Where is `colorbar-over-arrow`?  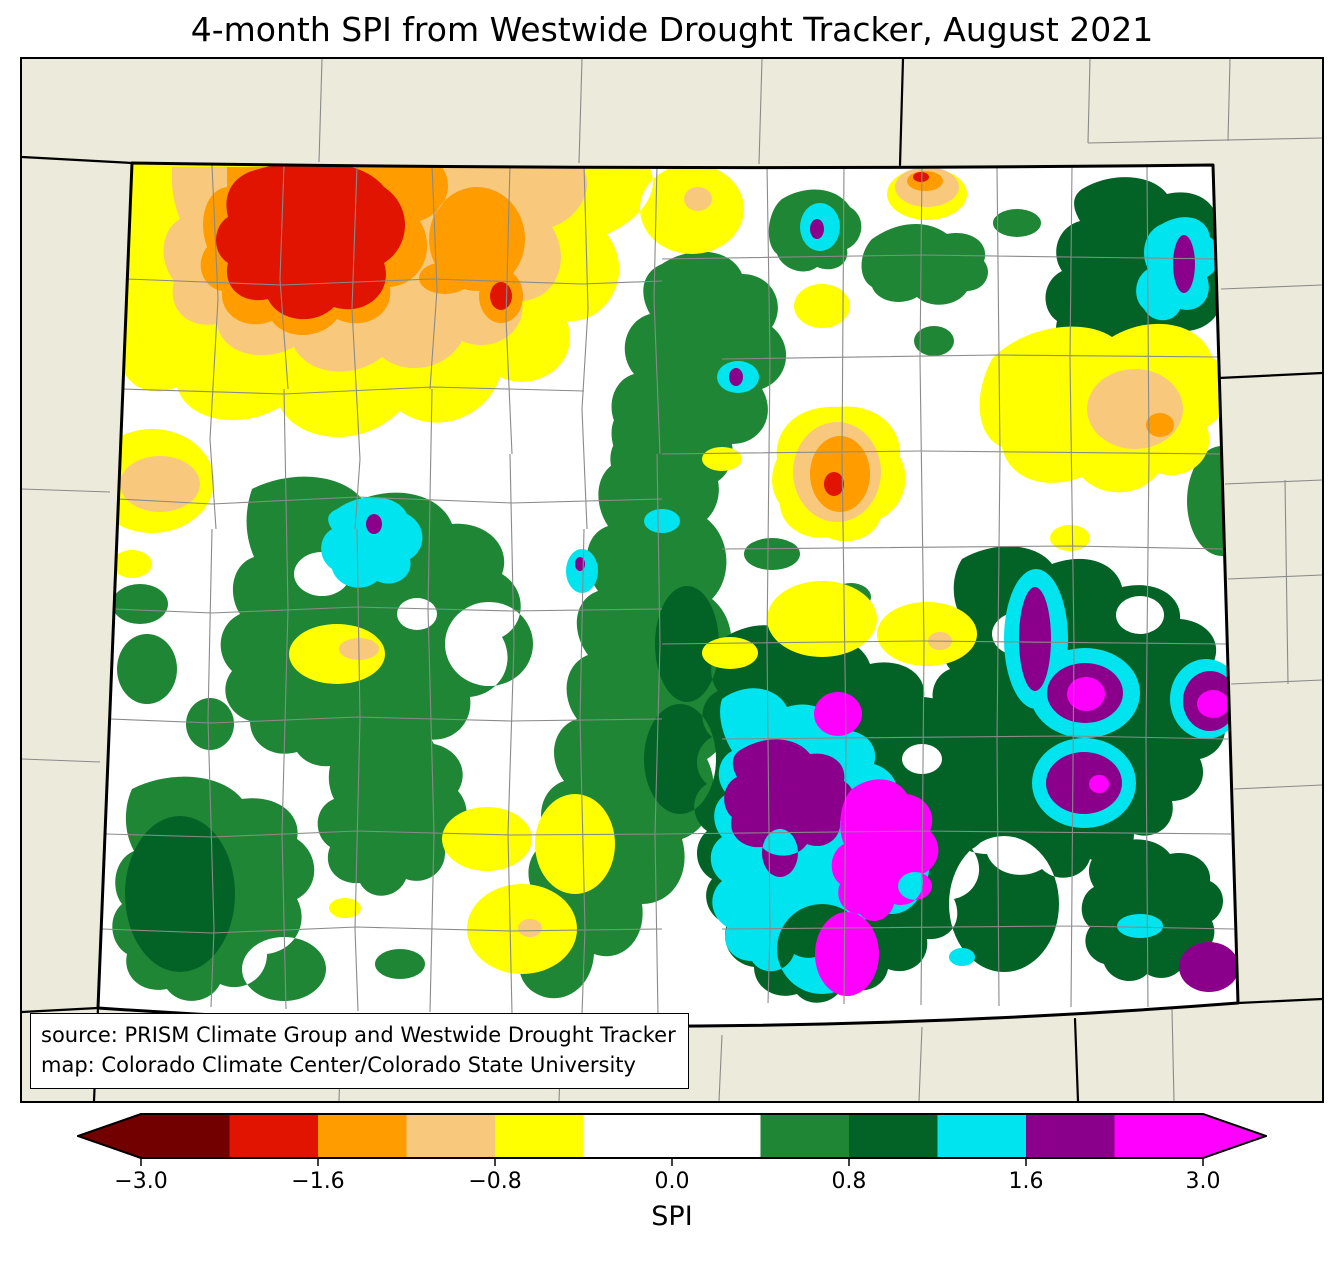
colorbar-over-arrow is located at coordinates (1235, 1136).